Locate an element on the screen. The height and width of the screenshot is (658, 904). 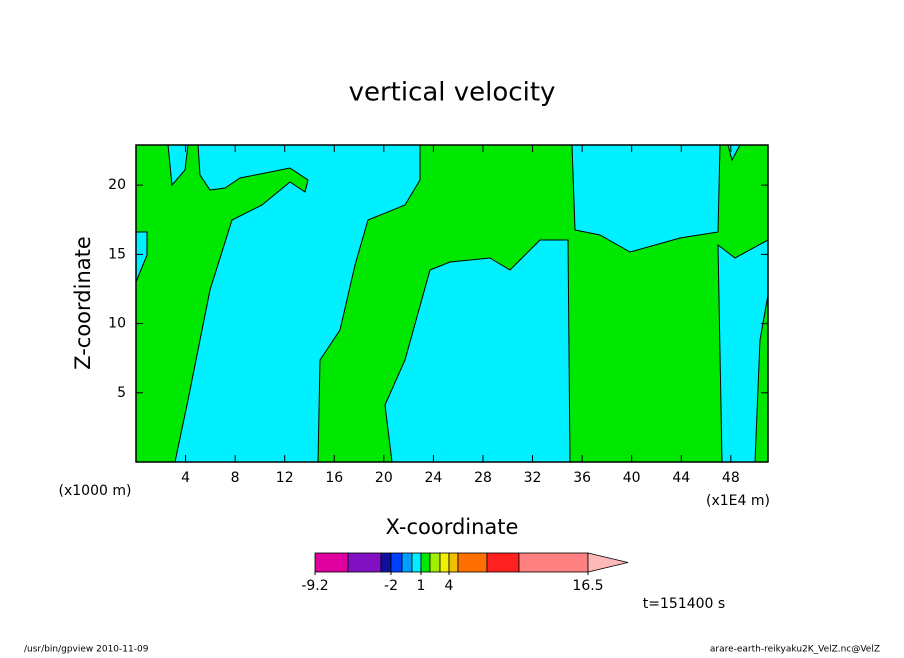
y-tick-label: 20 is located at coordinates (117, 185).